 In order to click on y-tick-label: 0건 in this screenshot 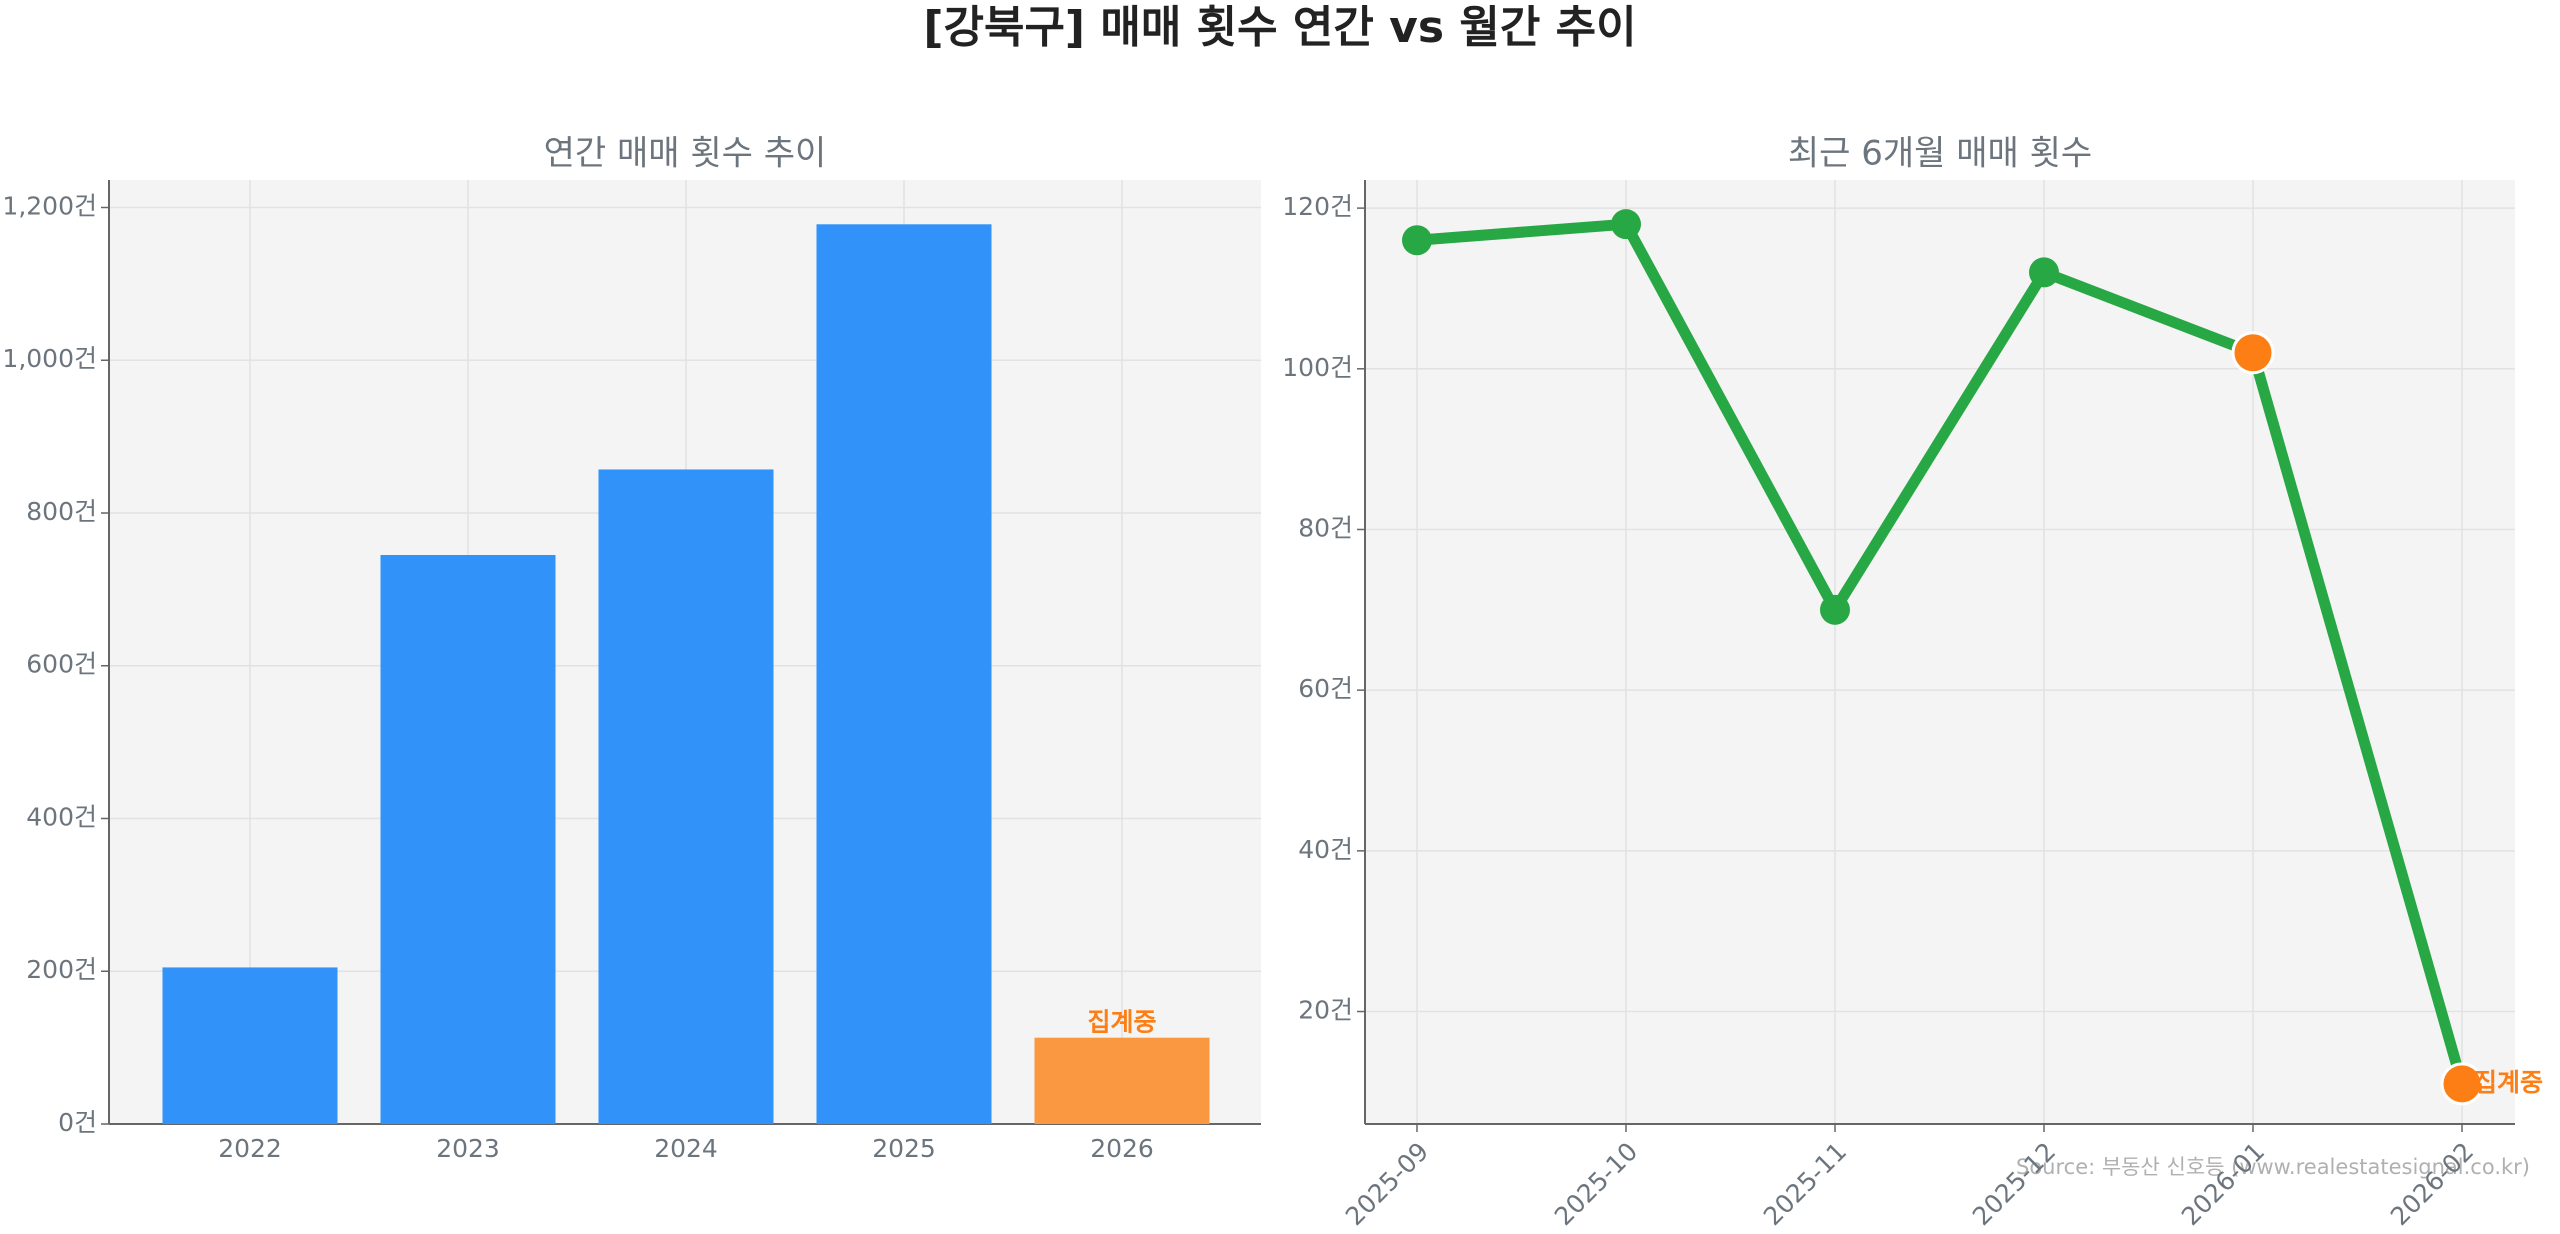, I will do `click(77, 1122)`.